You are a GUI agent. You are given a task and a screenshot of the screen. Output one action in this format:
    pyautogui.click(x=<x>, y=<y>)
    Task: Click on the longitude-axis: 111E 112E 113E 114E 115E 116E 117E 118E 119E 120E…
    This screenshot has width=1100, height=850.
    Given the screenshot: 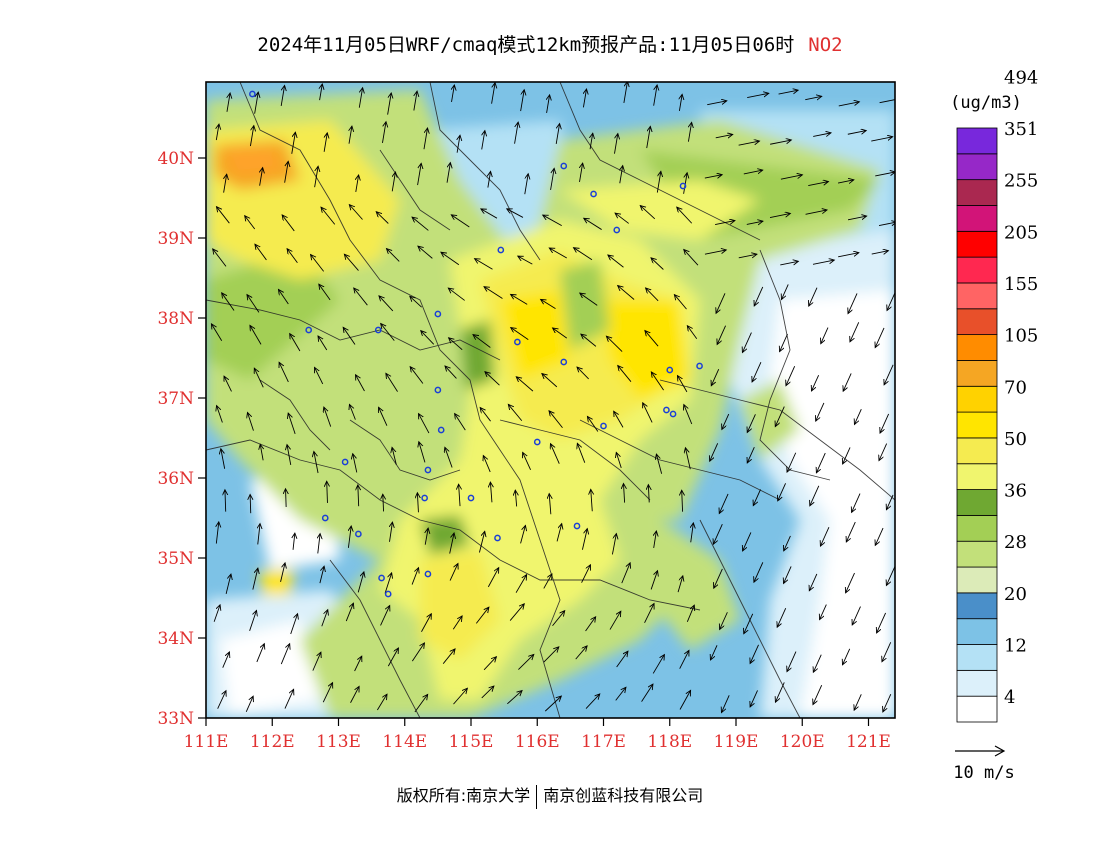 What is the action you would take?
    pyautogui.click(x=537, y=735)
    